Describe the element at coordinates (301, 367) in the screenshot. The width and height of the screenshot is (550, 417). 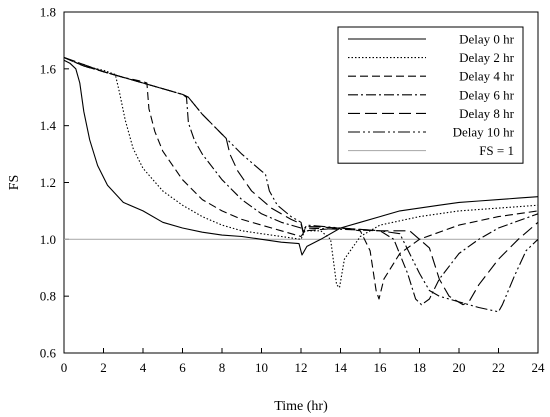
I see `x-tick-label: 12` at that location.